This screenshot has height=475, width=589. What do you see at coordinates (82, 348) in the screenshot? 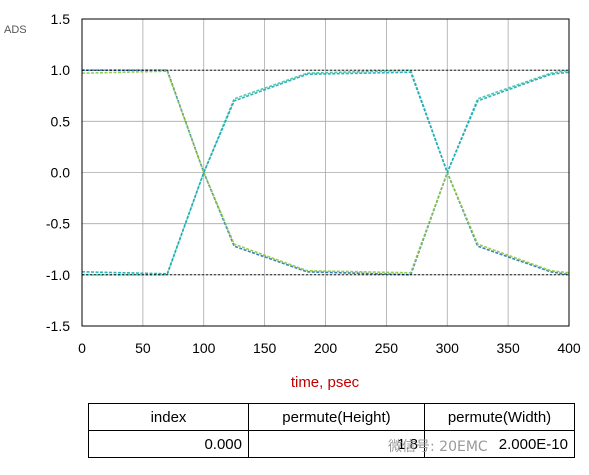
I see `x-tick-label: 0` at bounding box center [82, 348].